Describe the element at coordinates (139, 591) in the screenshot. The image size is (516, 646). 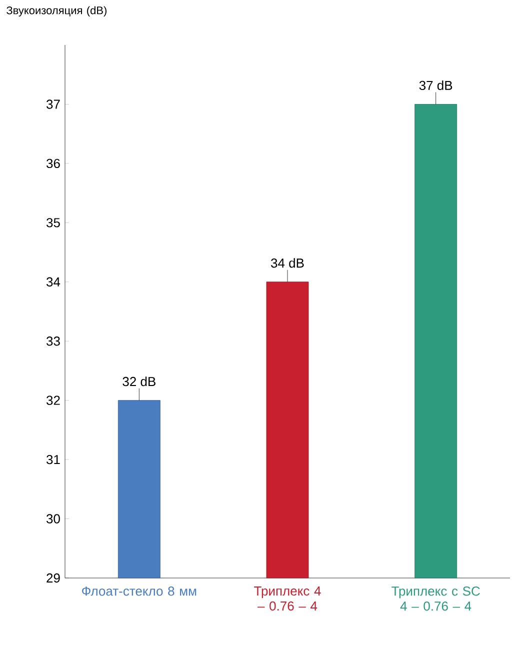
I see `x-tick-label: Флоат-стекло 8 мм` at that location.